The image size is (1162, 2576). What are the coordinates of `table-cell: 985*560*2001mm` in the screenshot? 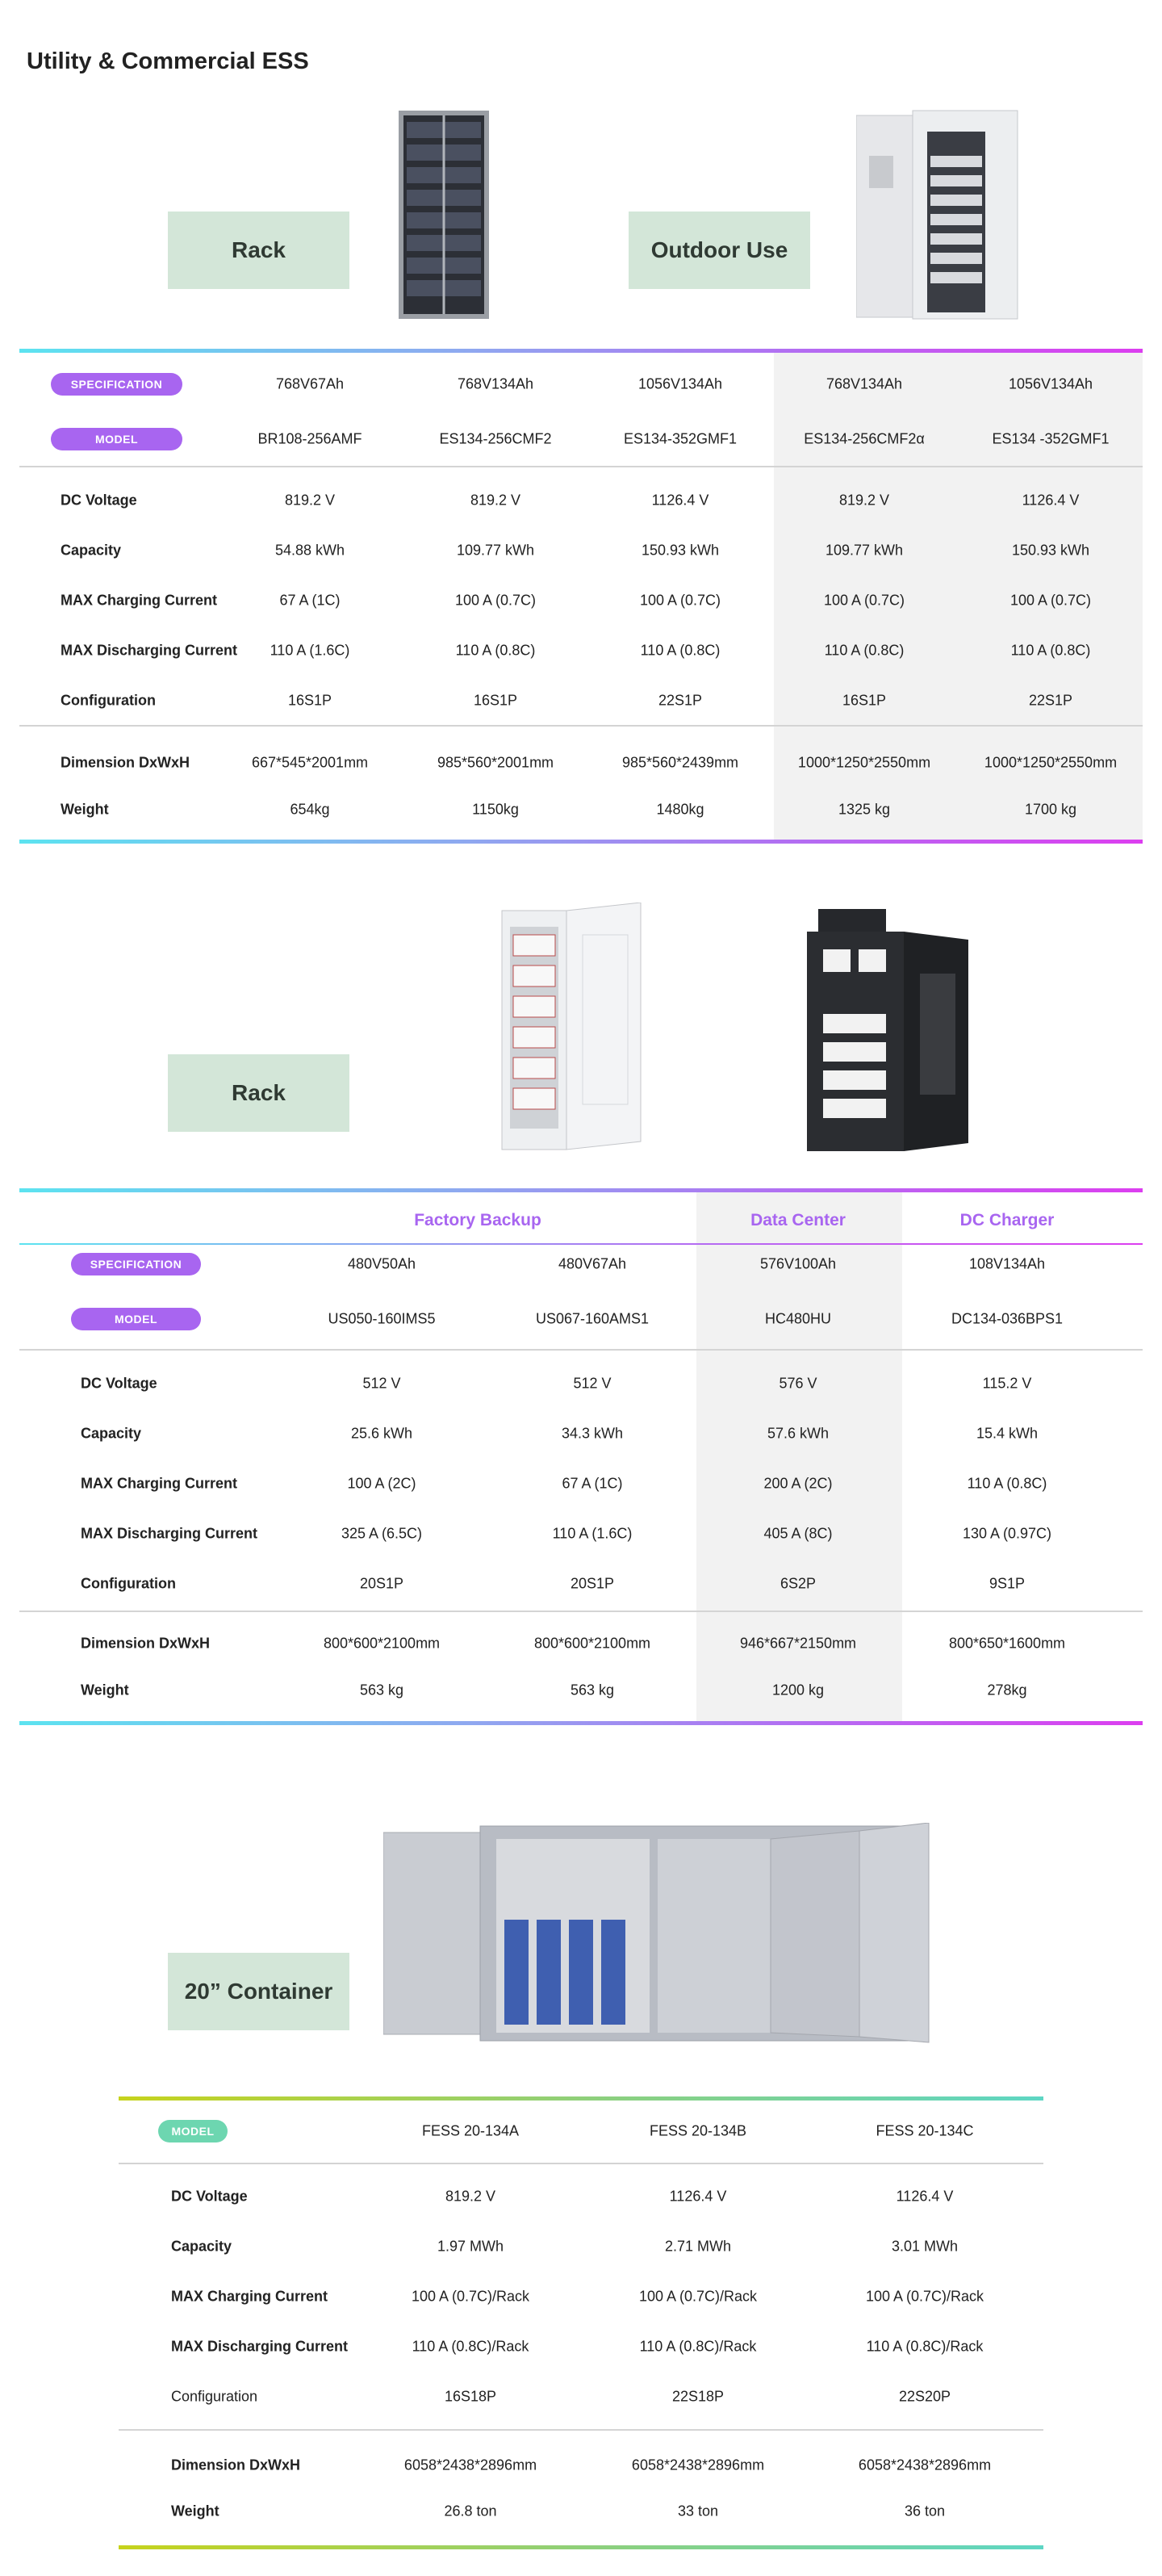 It's located at (496, 762).